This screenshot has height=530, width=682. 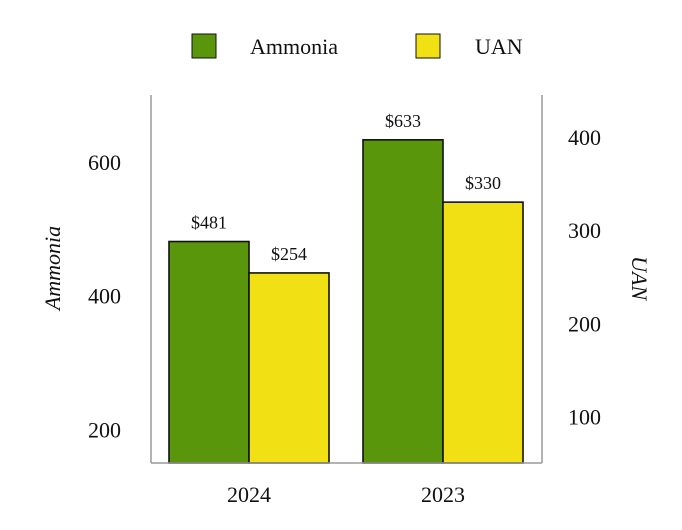 I want to click on bar-uan-2023, so click(x=483, y=332).